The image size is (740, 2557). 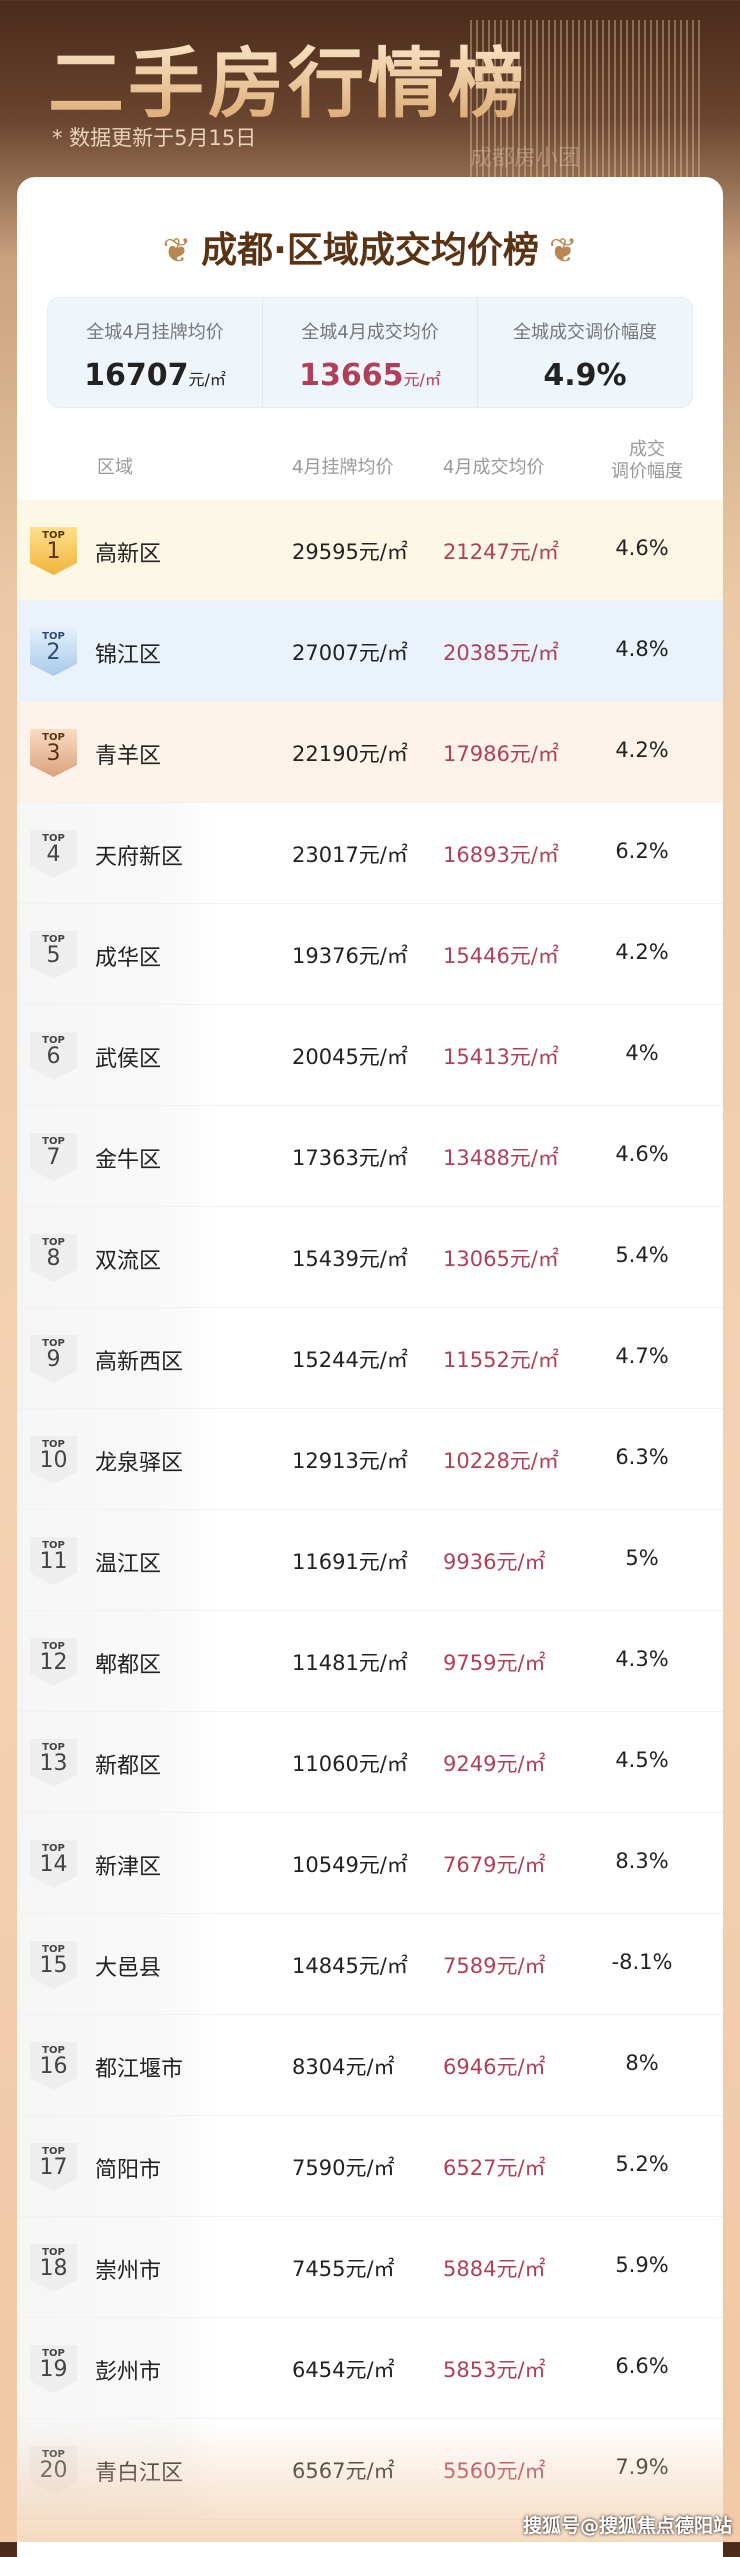 What do you see at coordinates (128, 1261) in the screenshot?
I see `region-name: 双流区` at bounding box center [128, 1261].